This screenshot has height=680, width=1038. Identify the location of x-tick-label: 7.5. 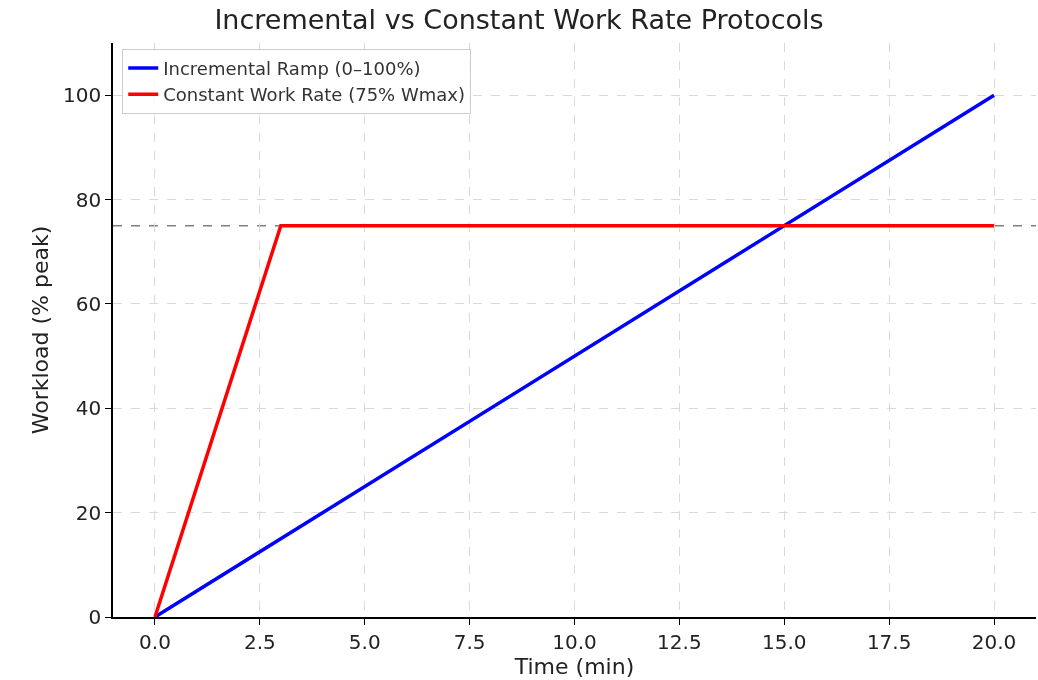
(469, 641).